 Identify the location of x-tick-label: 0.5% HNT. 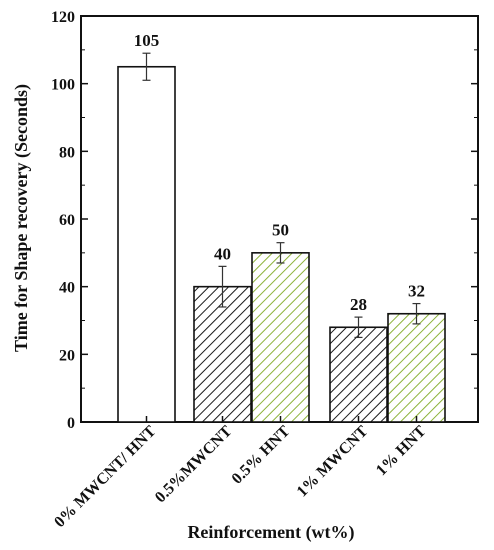
(261, 455).